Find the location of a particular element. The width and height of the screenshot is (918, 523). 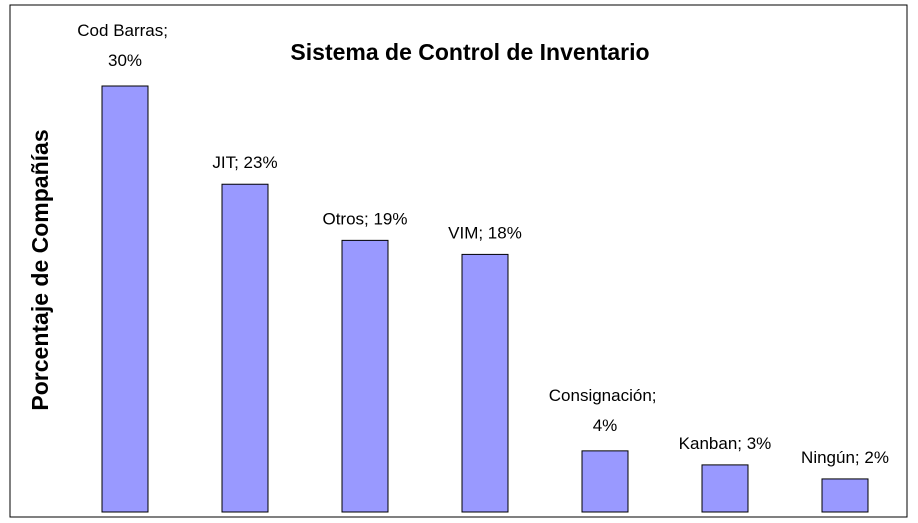

chart-title: Sistema de Control de Inventario is located at coordinates (469, 52).